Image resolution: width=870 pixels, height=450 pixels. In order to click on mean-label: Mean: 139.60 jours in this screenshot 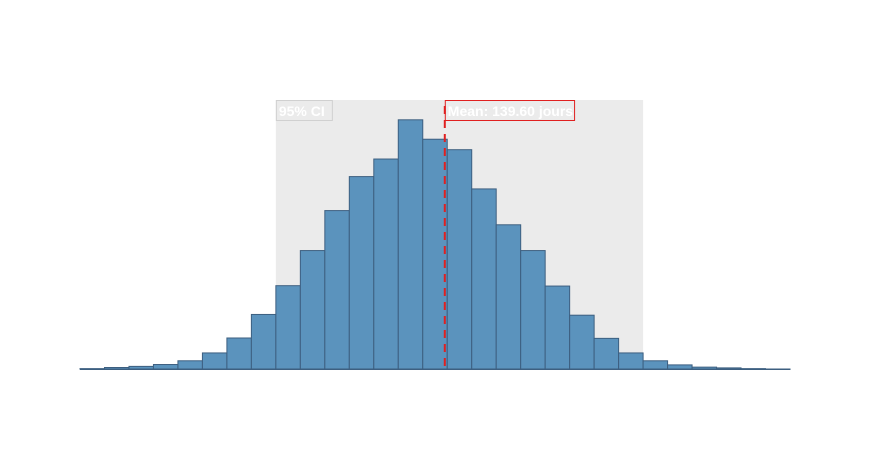, I will do `click(510, 111)`.